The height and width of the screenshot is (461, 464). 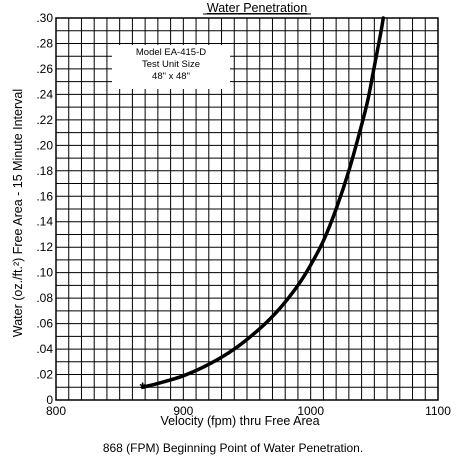 What do you see at coordinates (44, 94) in the screenshot?
I see `y-tick-label: .24` at bounding box center [44, 94].